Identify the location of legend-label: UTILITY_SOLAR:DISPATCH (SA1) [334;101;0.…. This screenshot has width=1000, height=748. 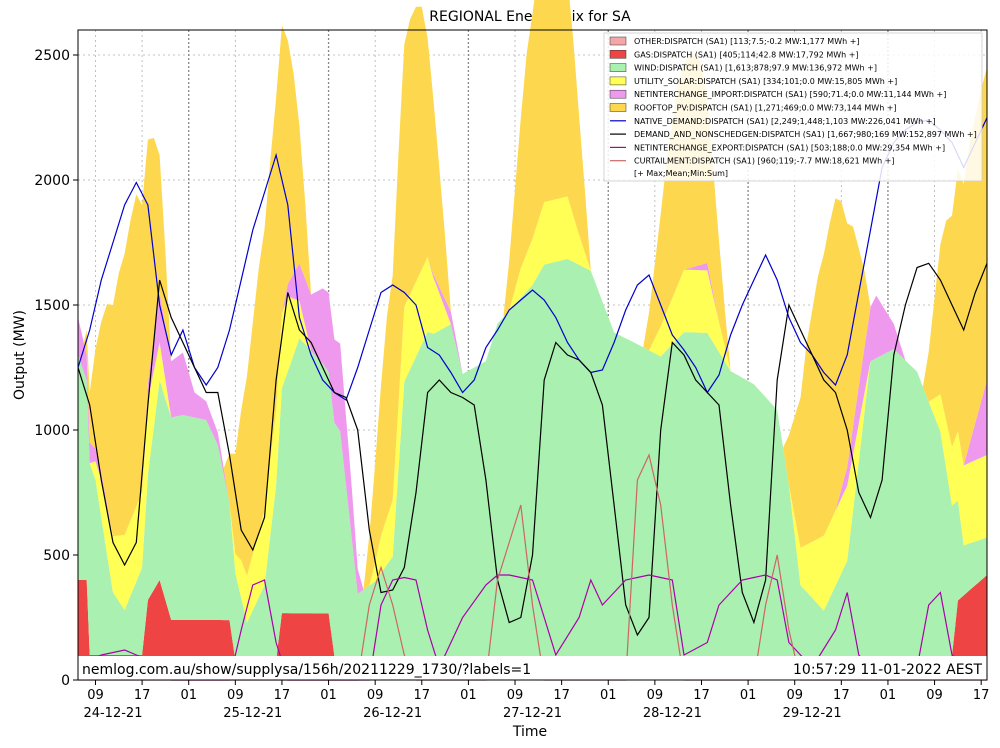
(765, 81).